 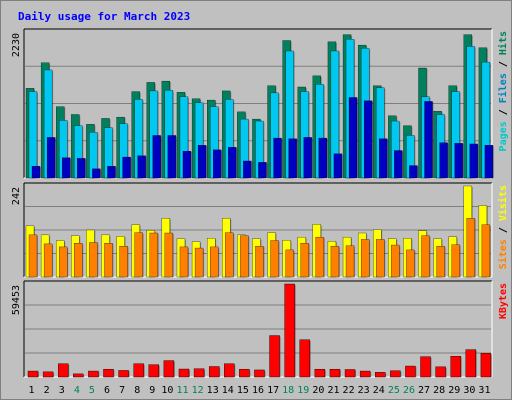 What do you see at coordinates (503, 136) in the screenshot?
I see `legend-label: Pages` at bounding box center [503, 136].